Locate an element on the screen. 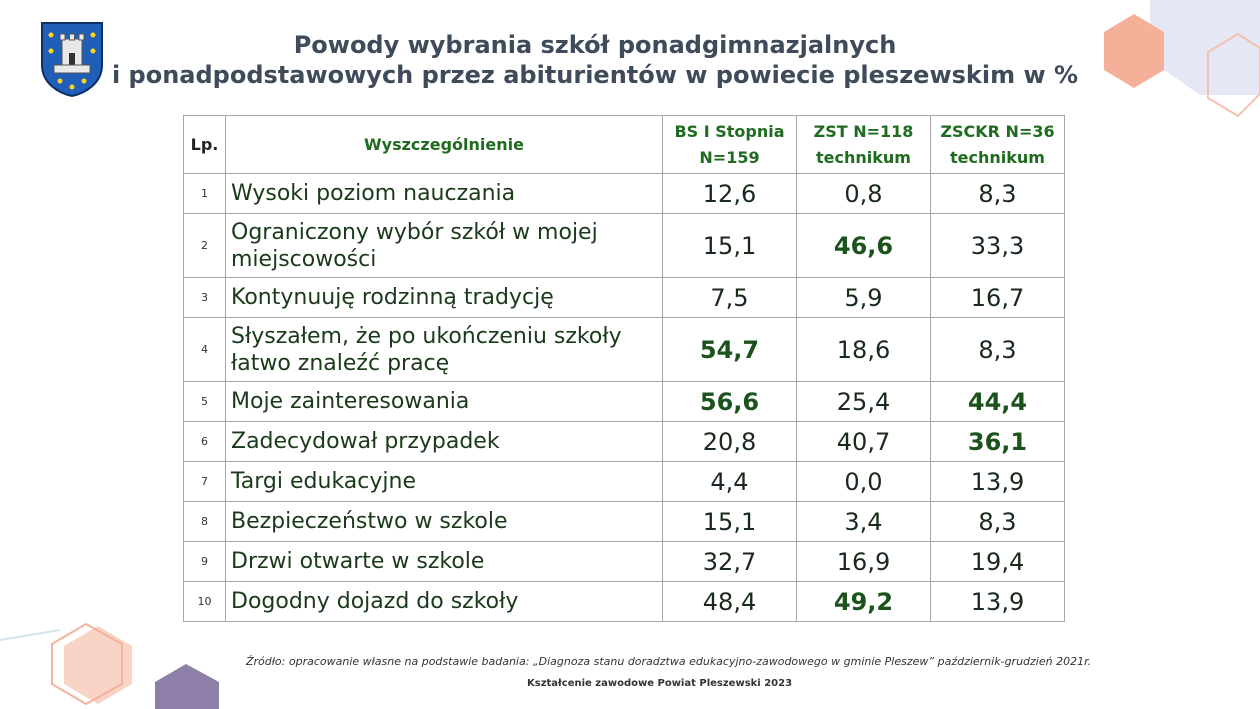 The width and height of the screenshot is (1260, 709). row-name: Bezpieczeństwo w szkole is located at coordinates (444, 521).